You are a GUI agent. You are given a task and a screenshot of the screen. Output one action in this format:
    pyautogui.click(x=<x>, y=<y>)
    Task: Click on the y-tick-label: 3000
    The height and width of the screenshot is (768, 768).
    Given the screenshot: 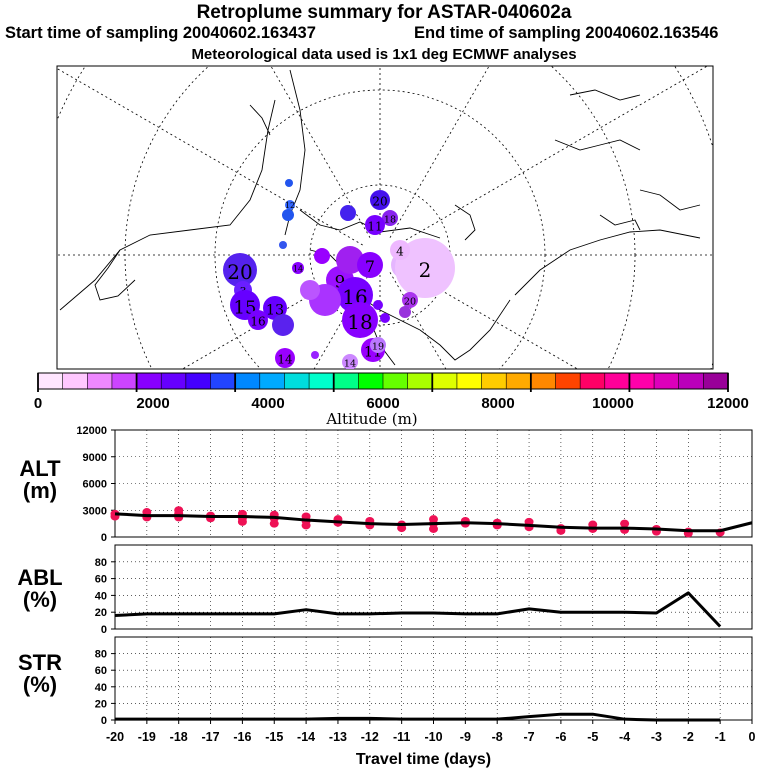 What is the action you would take?
    pyautogui.click(x=95, y=511)
    